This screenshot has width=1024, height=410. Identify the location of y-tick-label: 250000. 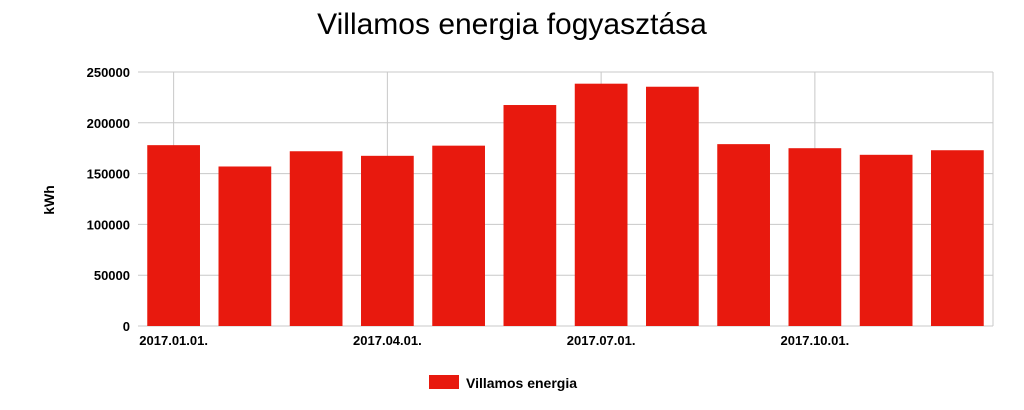
(108, 72).